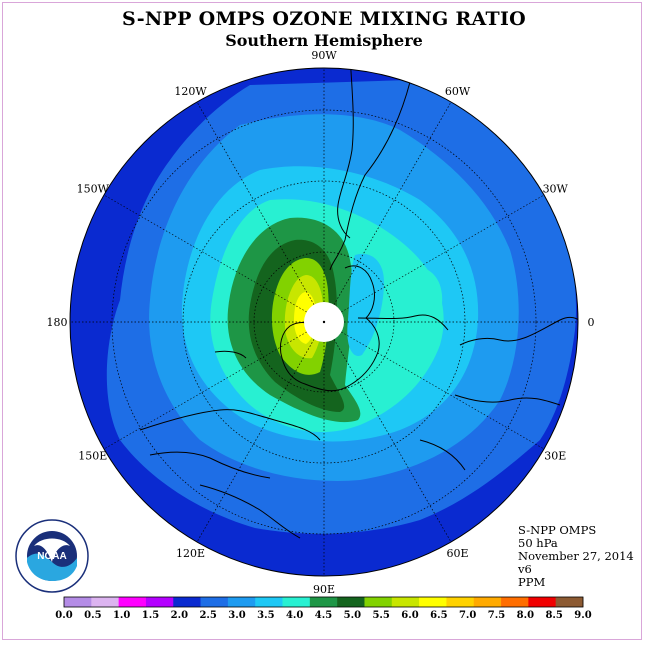  What do you see at coordinates (190, 91) in the screenshot?
I see `longitude-label: 120W` at bounding box center [190, 91].